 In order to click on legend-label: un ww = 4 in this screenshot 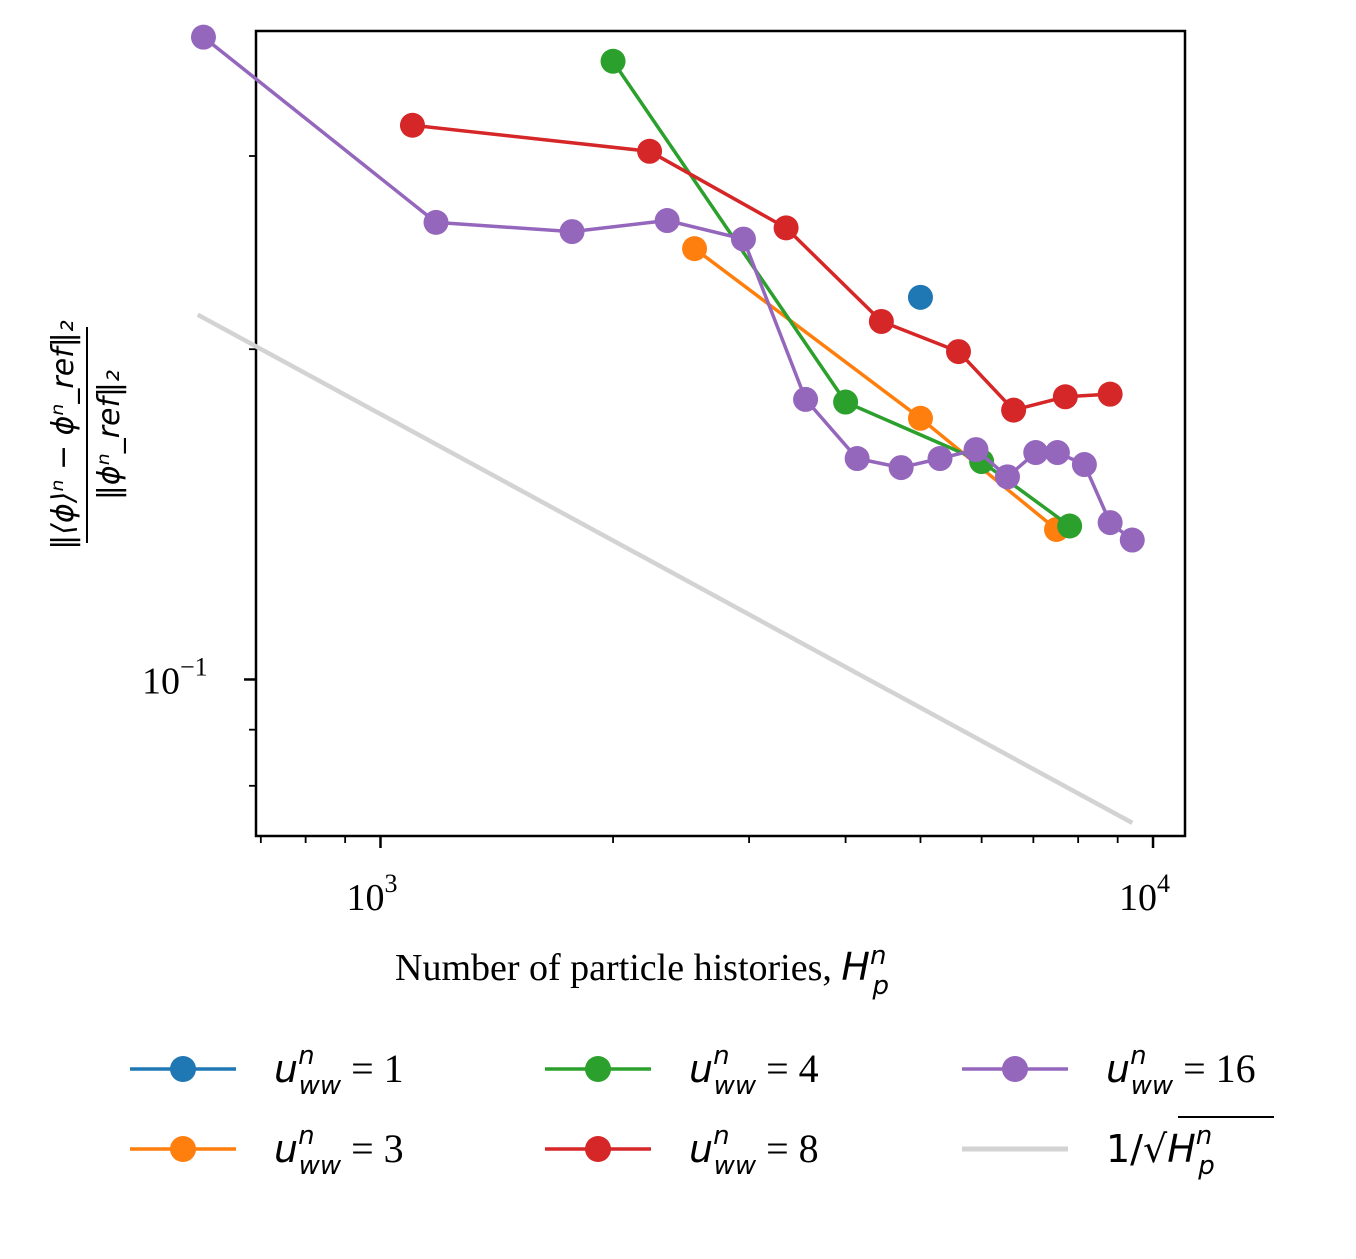, I will do `click(754, 1071)`.